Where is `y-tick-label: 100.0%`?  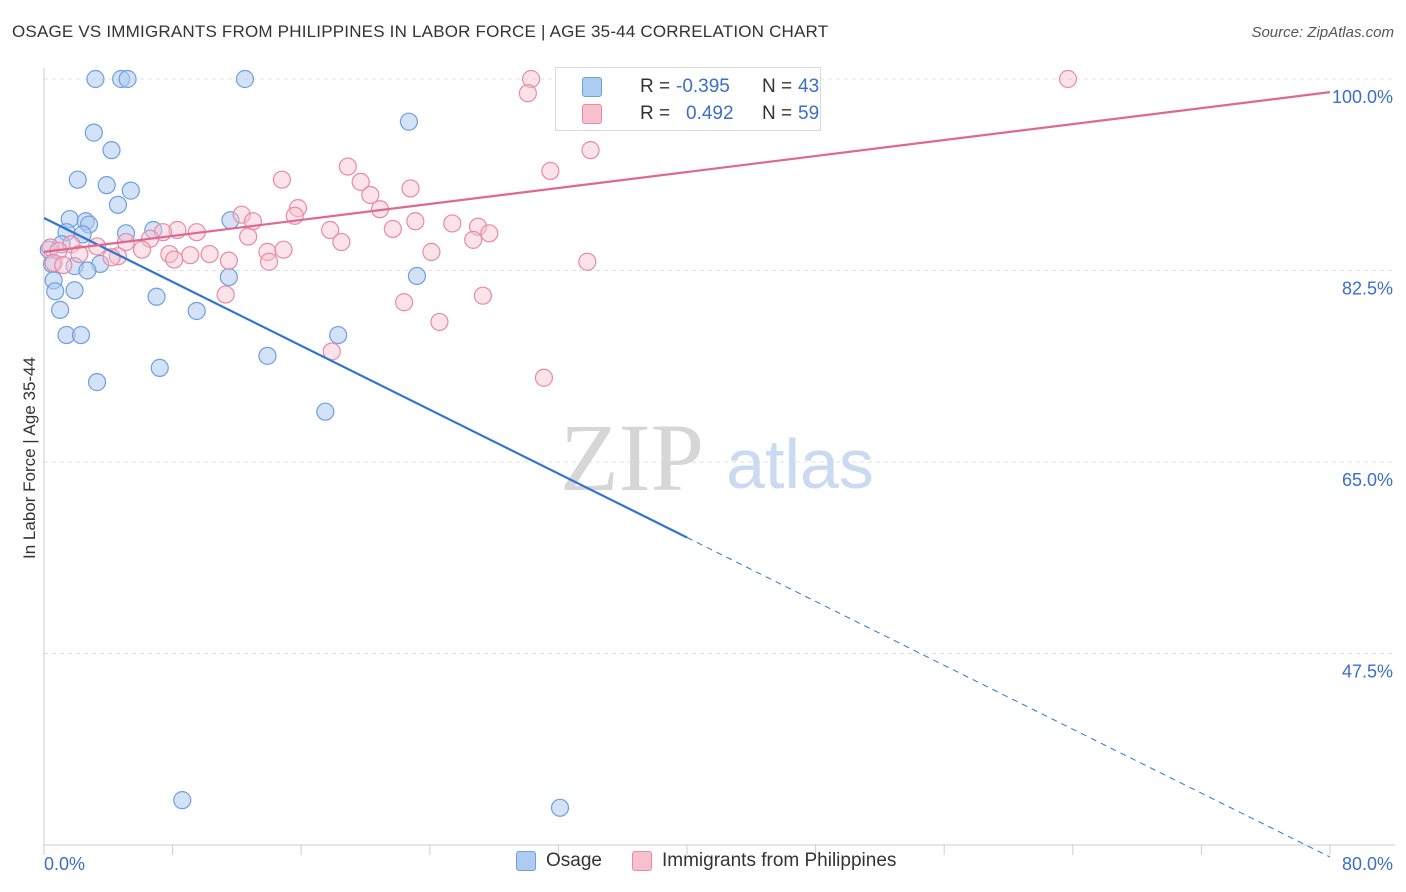 y-tick-label: 100.0% is located at coordinates (1362, 97).